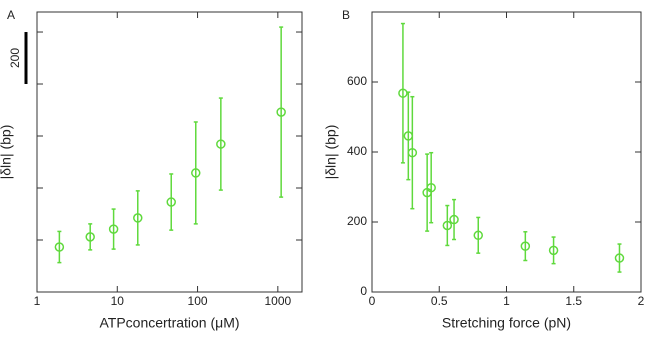 This screenshot has width=651, height=337. What do you see at coordinates (641, 301) in the screenshot?
I see `x-tick-label: 2` at bounding box center [641, 301].